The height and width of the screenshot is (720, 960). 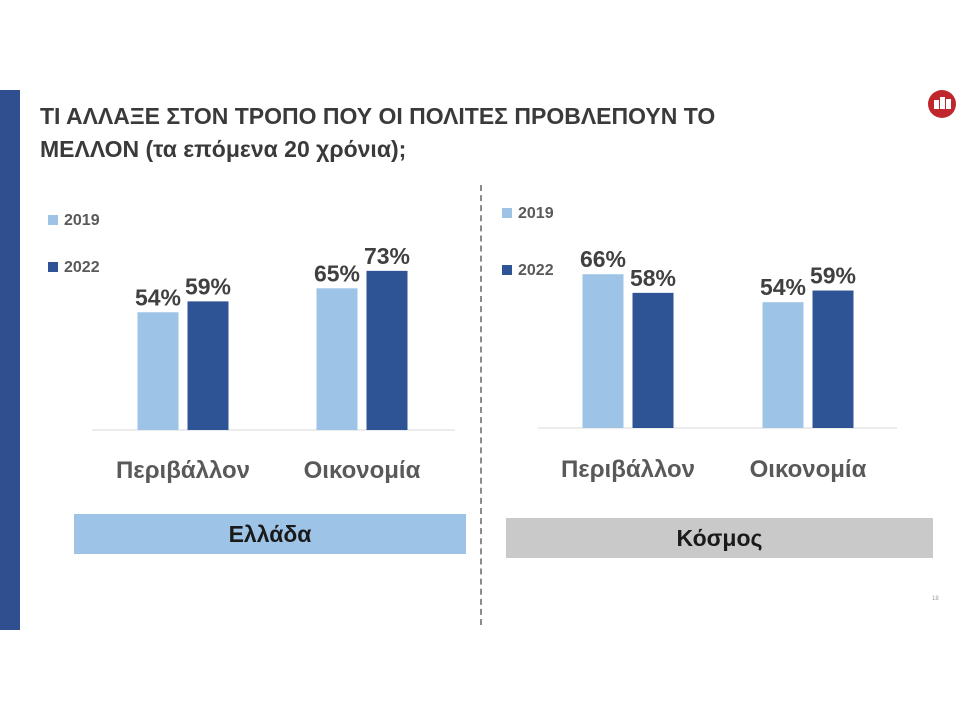 What do you see at coordinates (223, 149) in the screenshot?
I see `title-line-2: ΜΕΛΛΟΝ (τα επόμενα 20 χρόνια);` at bounding box center [223, 149].